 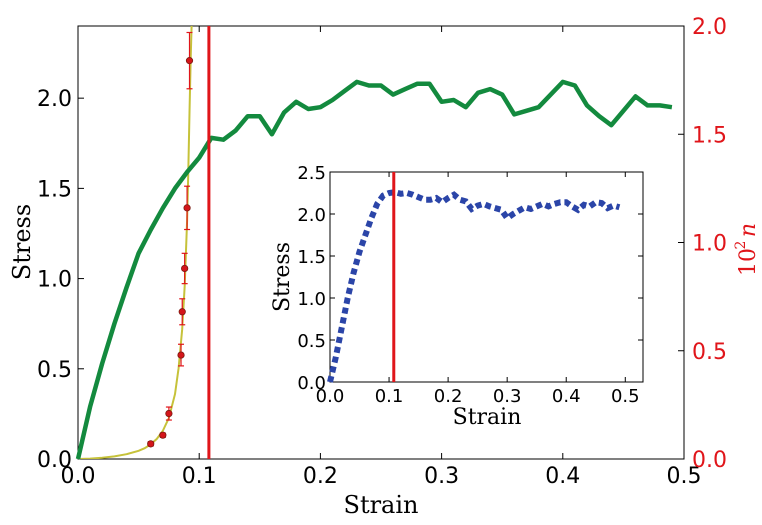 What do you see at coordinates (54, 280) in the screenshot?
I see `main-y-tick-label: 1.0` at bounding box center [54, 280].